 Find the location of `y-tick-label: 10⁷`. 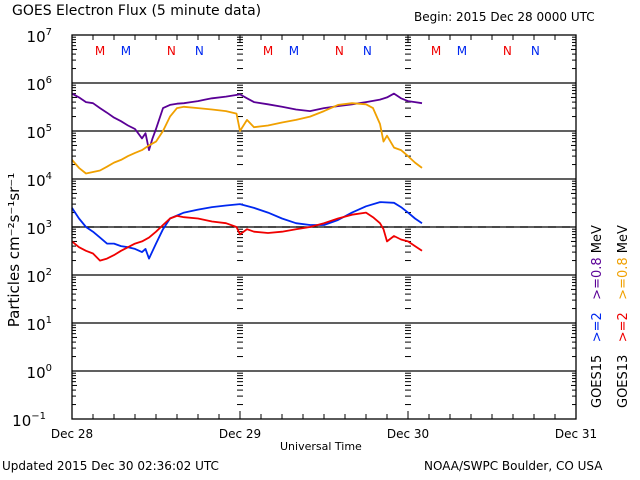

y-tick-label: 10⁷ is located at coordinates (39, 36).